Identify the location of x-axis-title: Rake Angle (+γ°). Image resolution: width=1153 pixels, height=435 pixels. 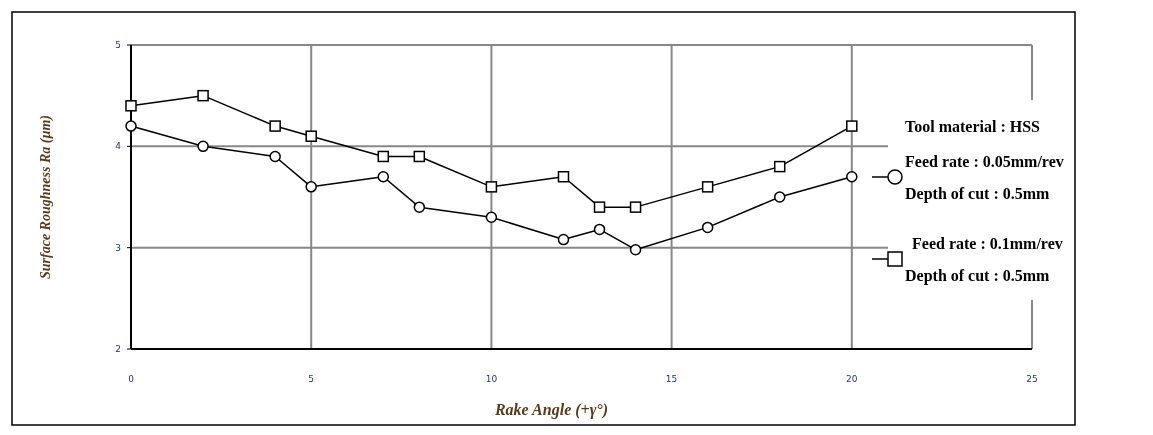
(551, 410).